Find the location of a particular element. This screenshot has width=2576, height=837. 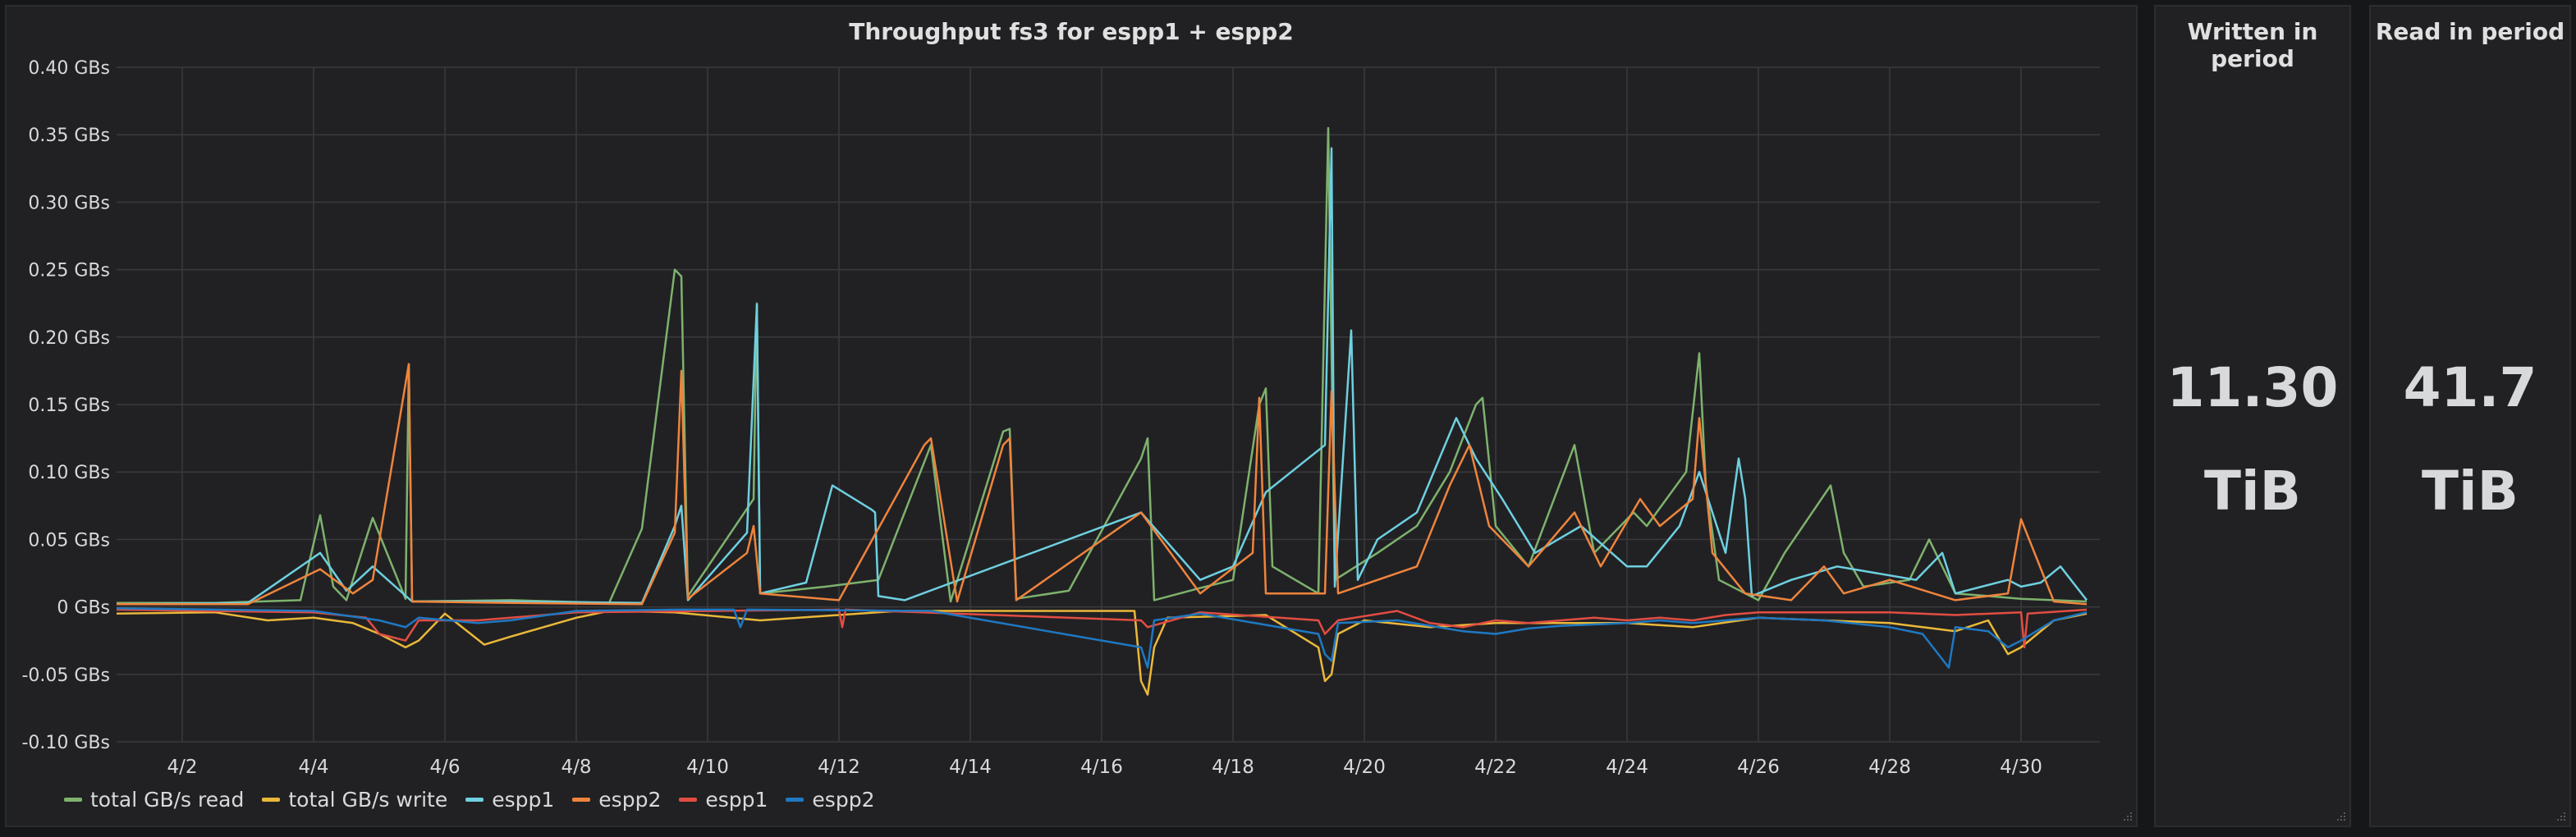

y-tick-label: 0.05 GBs is located at coordinates (69, 540).